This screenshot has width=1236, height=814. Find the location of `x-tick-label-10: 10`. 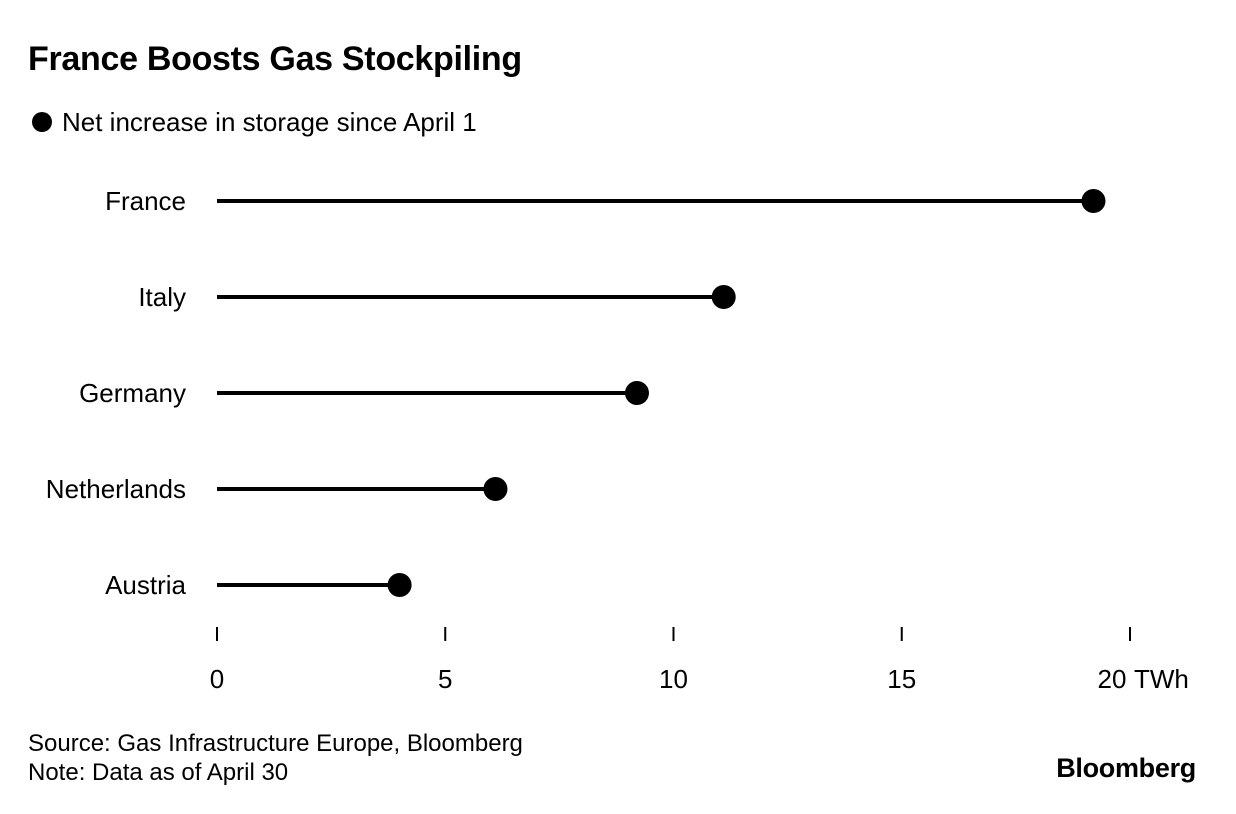

x-tick-label-10: 10 is located at coordinates (673, 679).